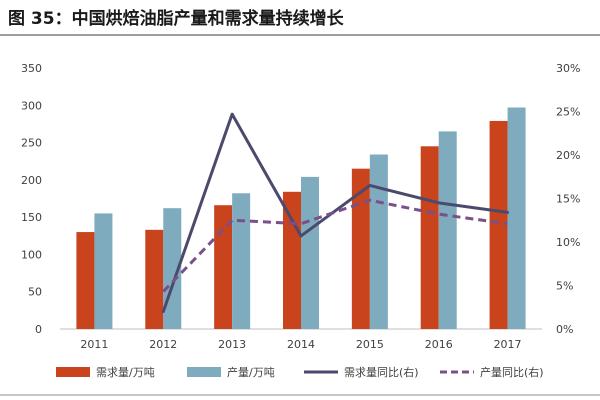 The height and width of the screenshot is (400, 600). Describe the element at coordinates (564, 286) in the screenshot. I see `y-right-tick-label: 5%` at that location.